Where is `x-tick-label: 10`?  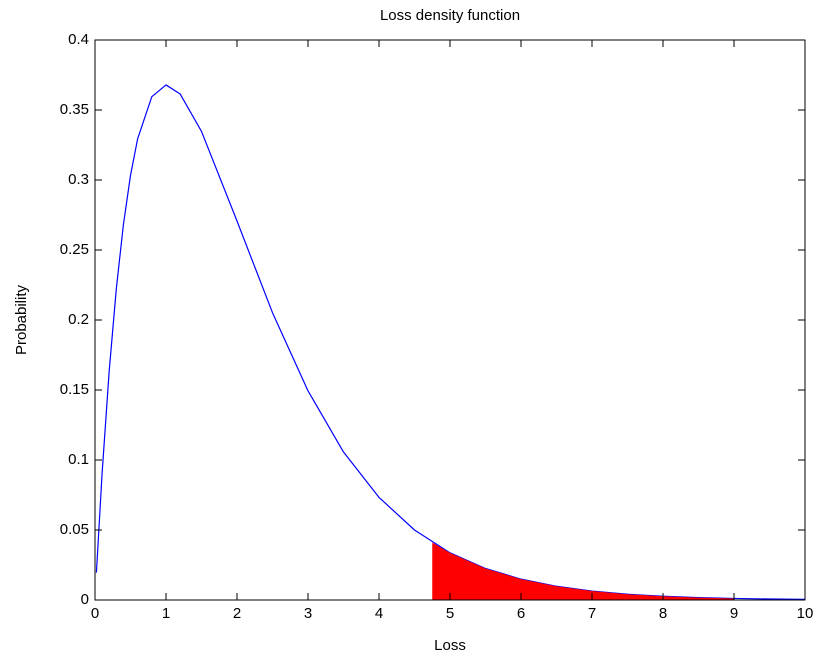
x-tick-label: 10 is located at coordinates (805, 613).